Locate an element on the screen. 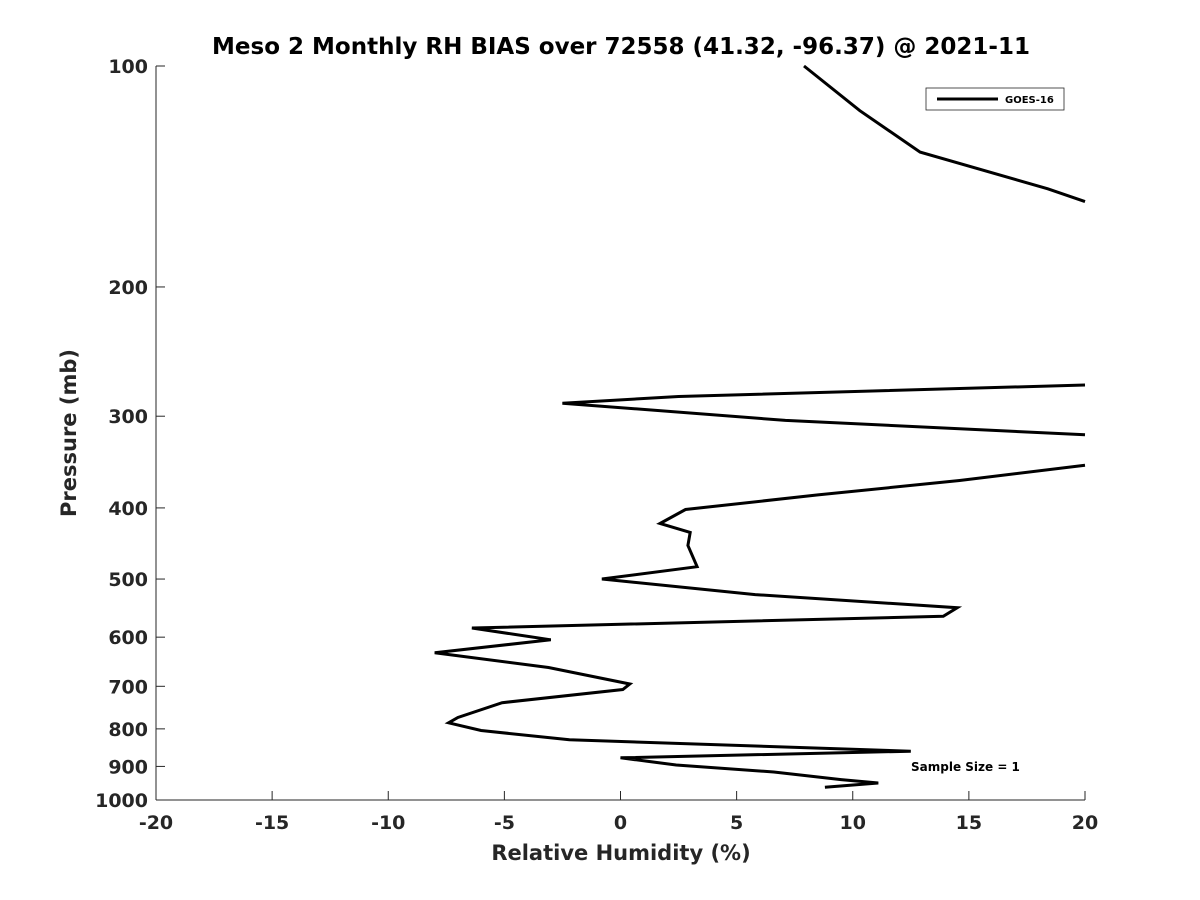 The image size is (1200, 900). y-tick-label: 800 is located at coordinates (128, 730).